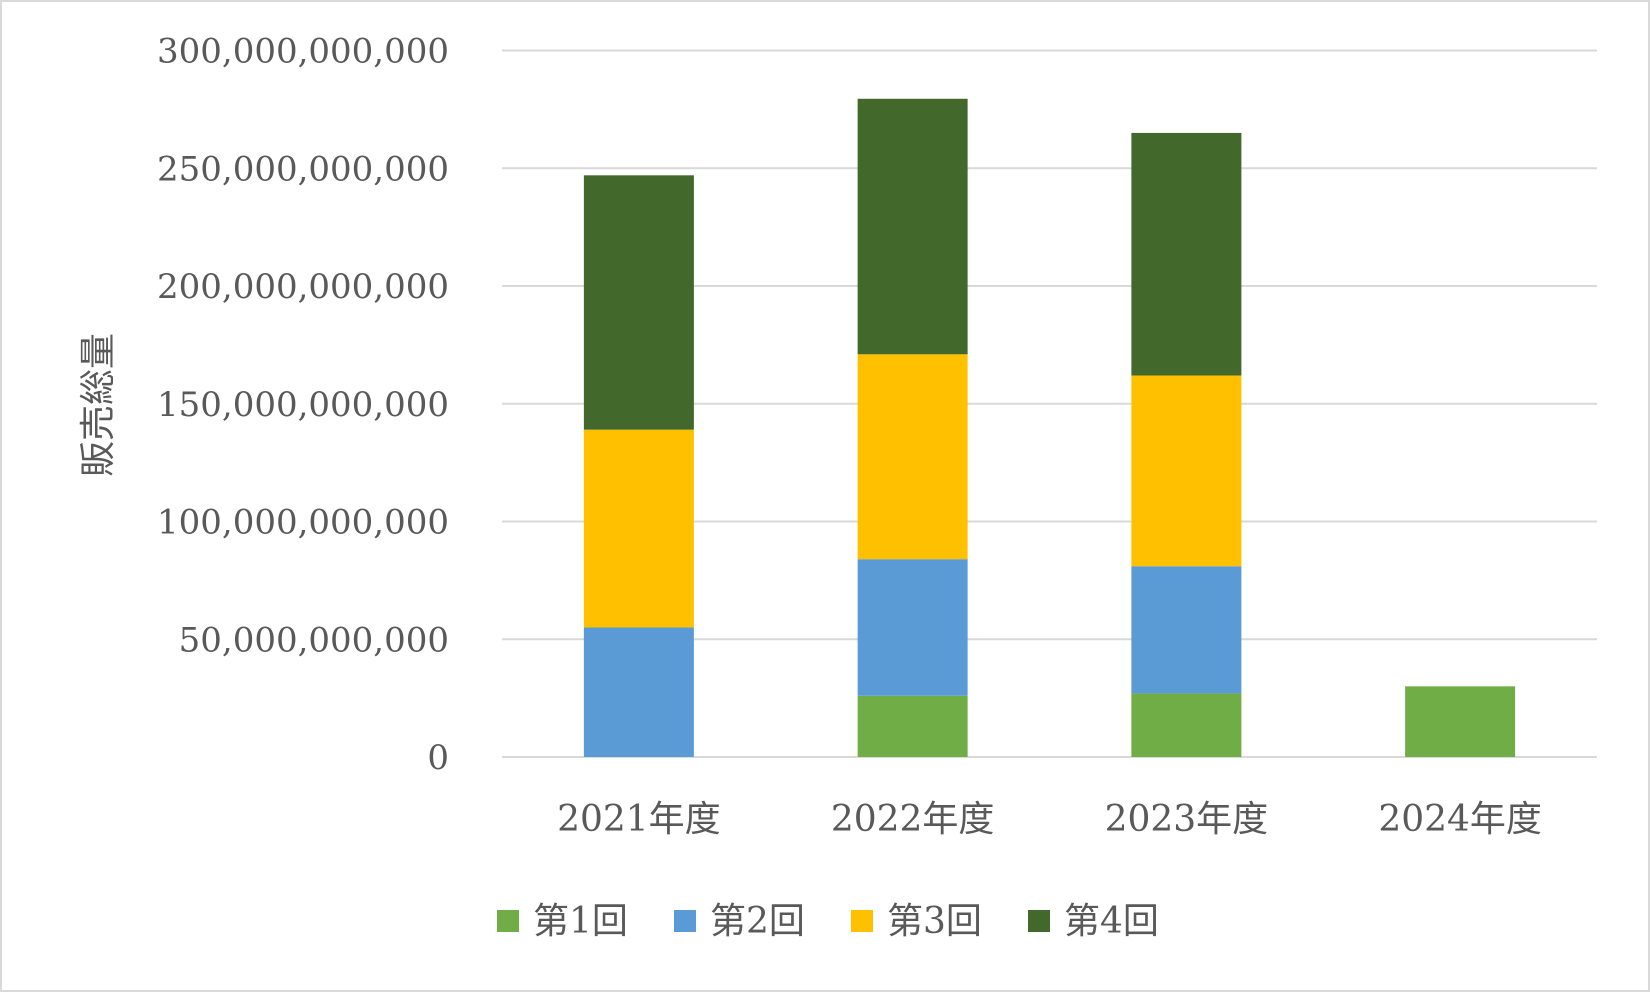 This screenshot has height=992, width=1650. Describe the element at coordinates (1049, 819) in the screenshot. I see `x-axis-ticks: 2021年度 2022年度 2023年度 2024年度` at that location.